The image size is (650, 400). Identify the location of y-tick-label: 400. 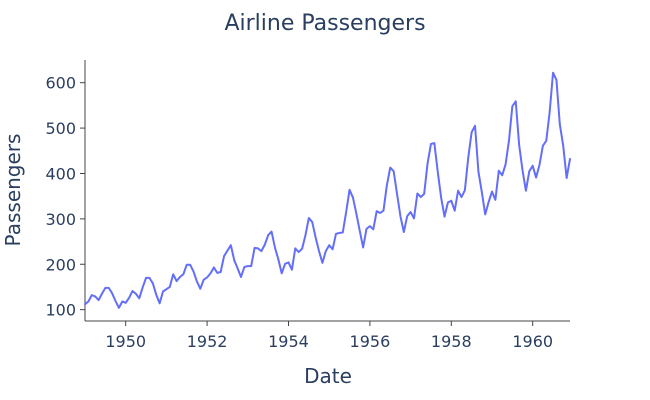
(60, 173).